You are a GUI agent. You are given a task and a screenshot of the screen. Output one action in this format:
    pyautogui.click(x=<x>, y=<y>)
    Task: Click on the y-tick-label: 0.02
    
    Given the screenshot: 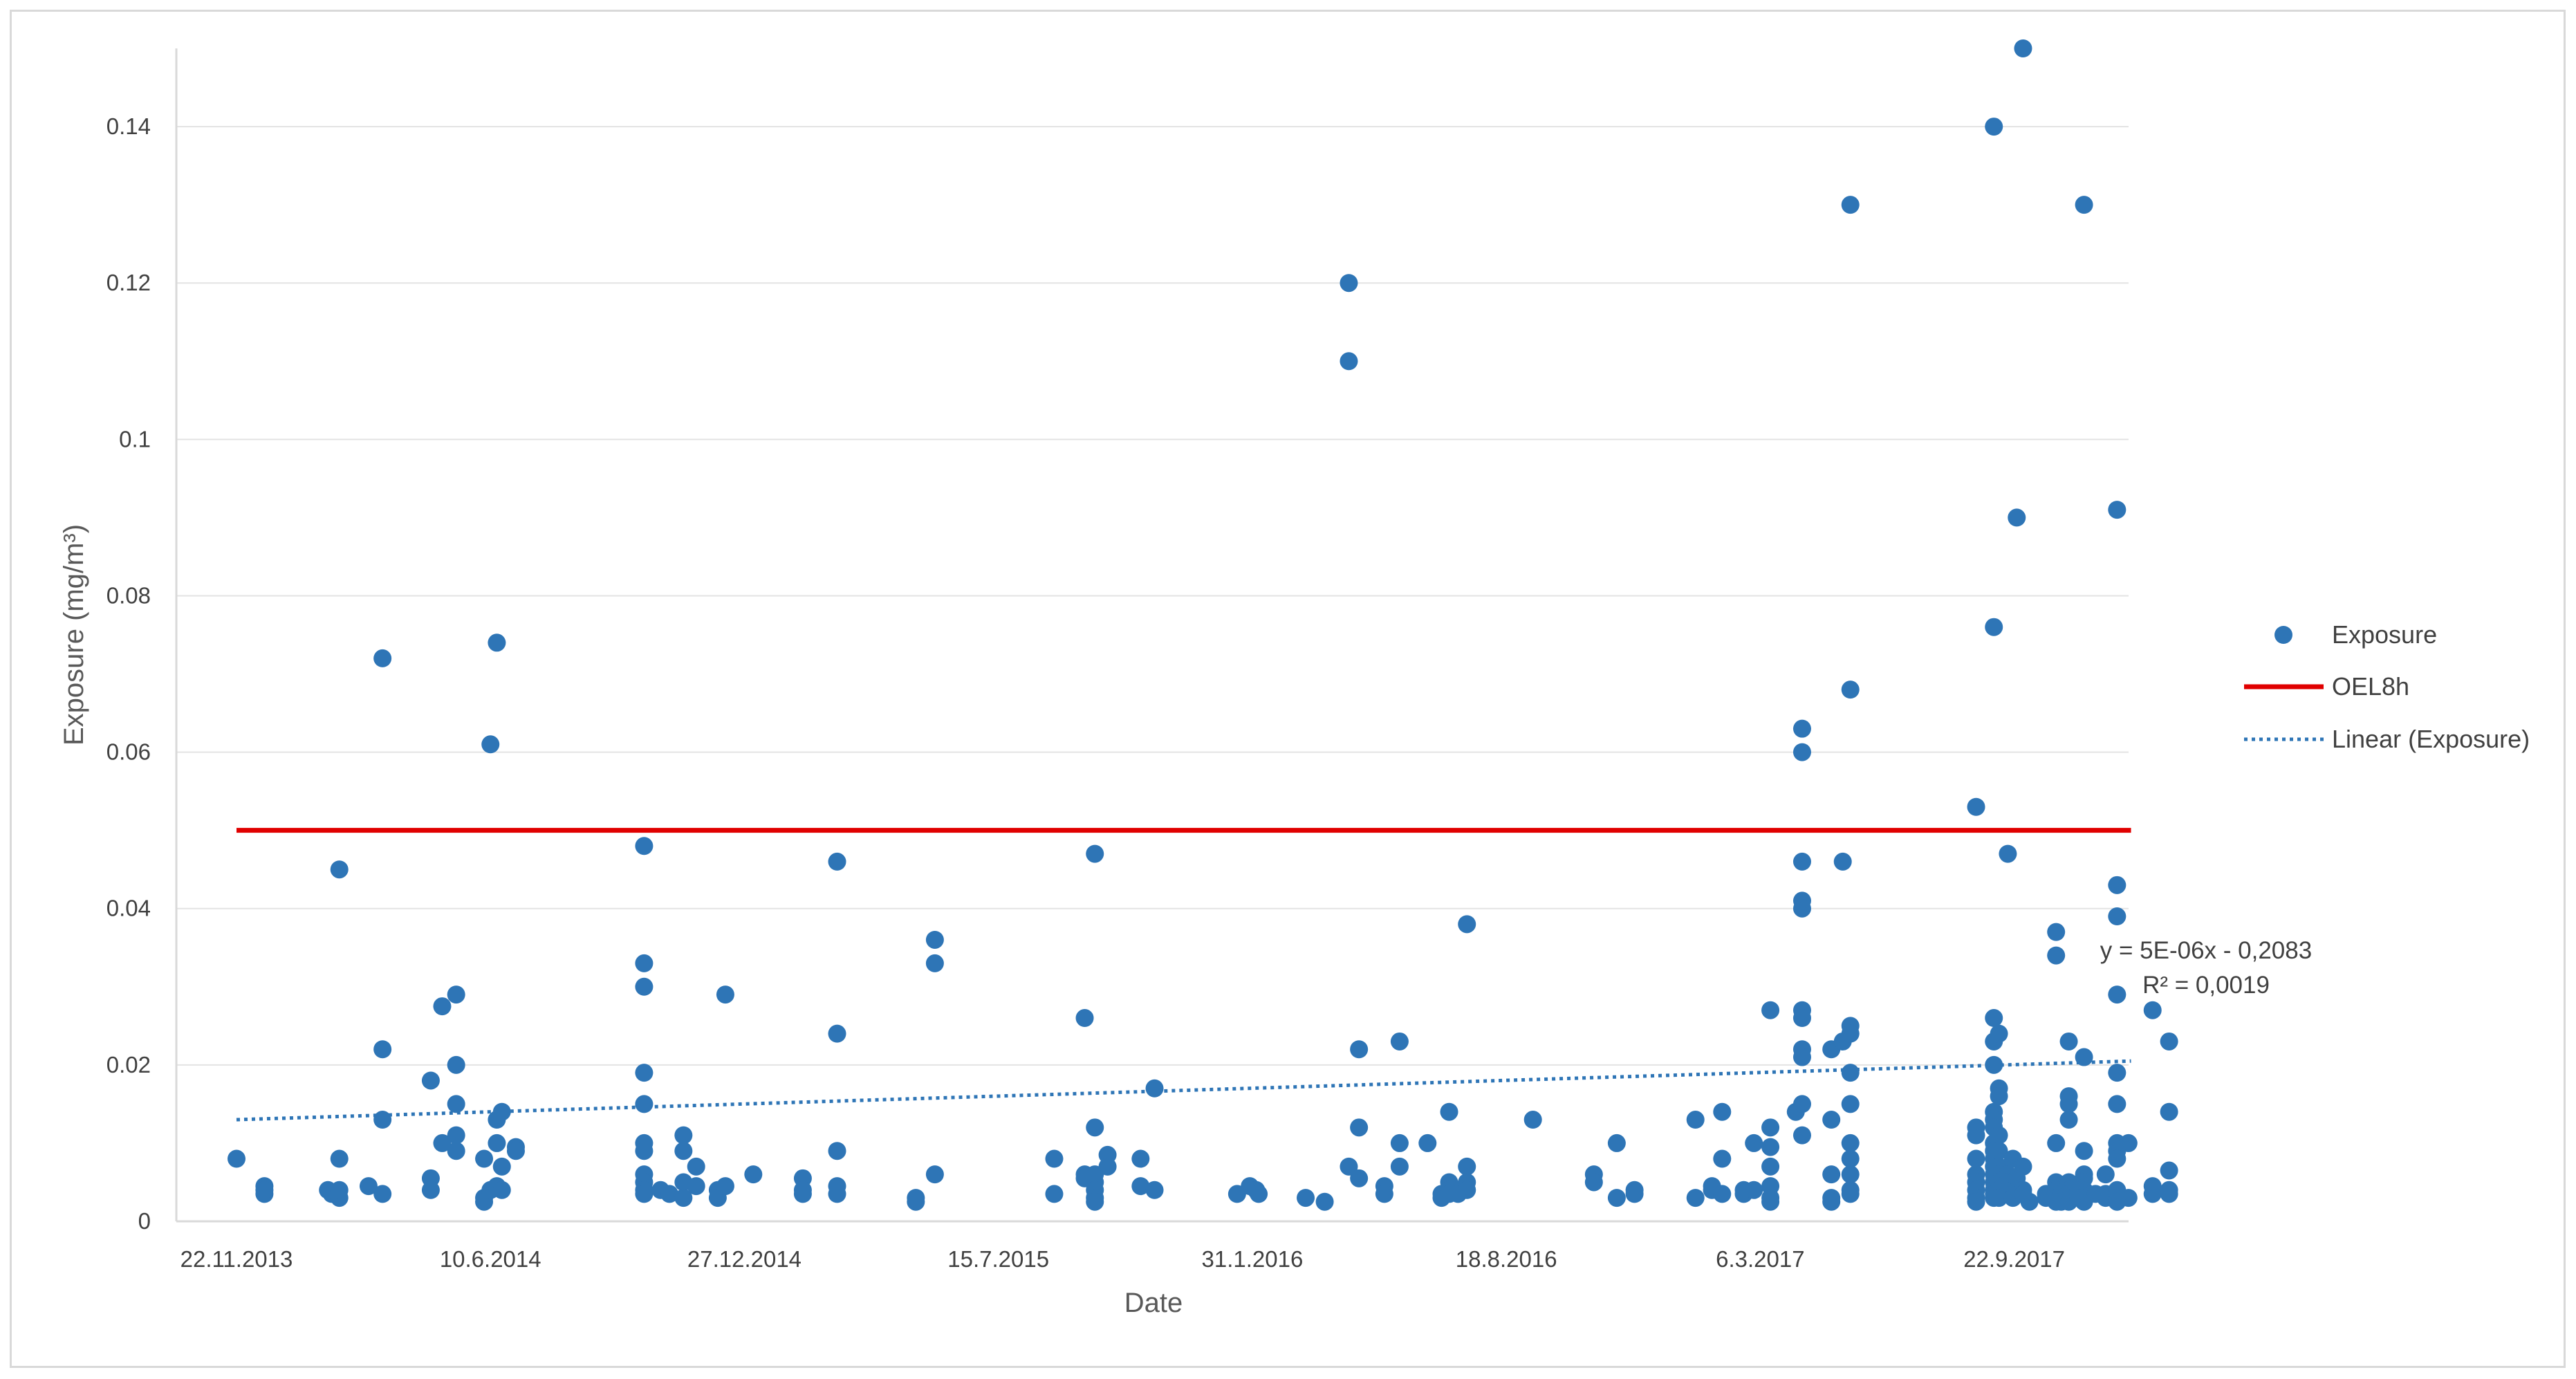 What is the action you would take?
    pyautogui.click(x=128, y=1064)
    